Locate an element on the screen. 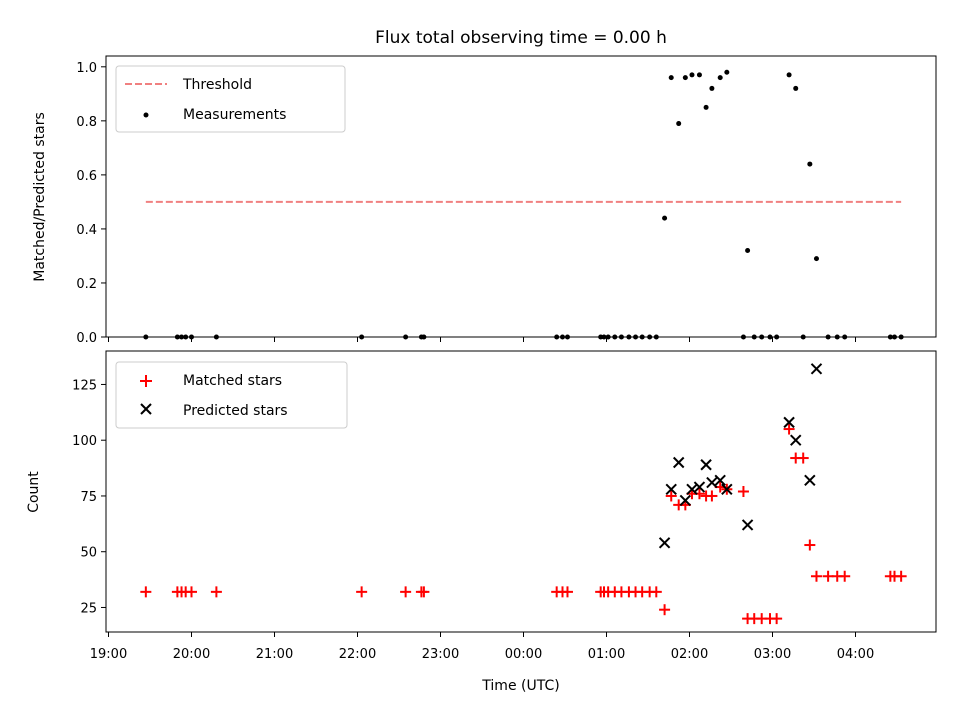  legend-measurements-label: Measurements is located at coordinates (234, 115).